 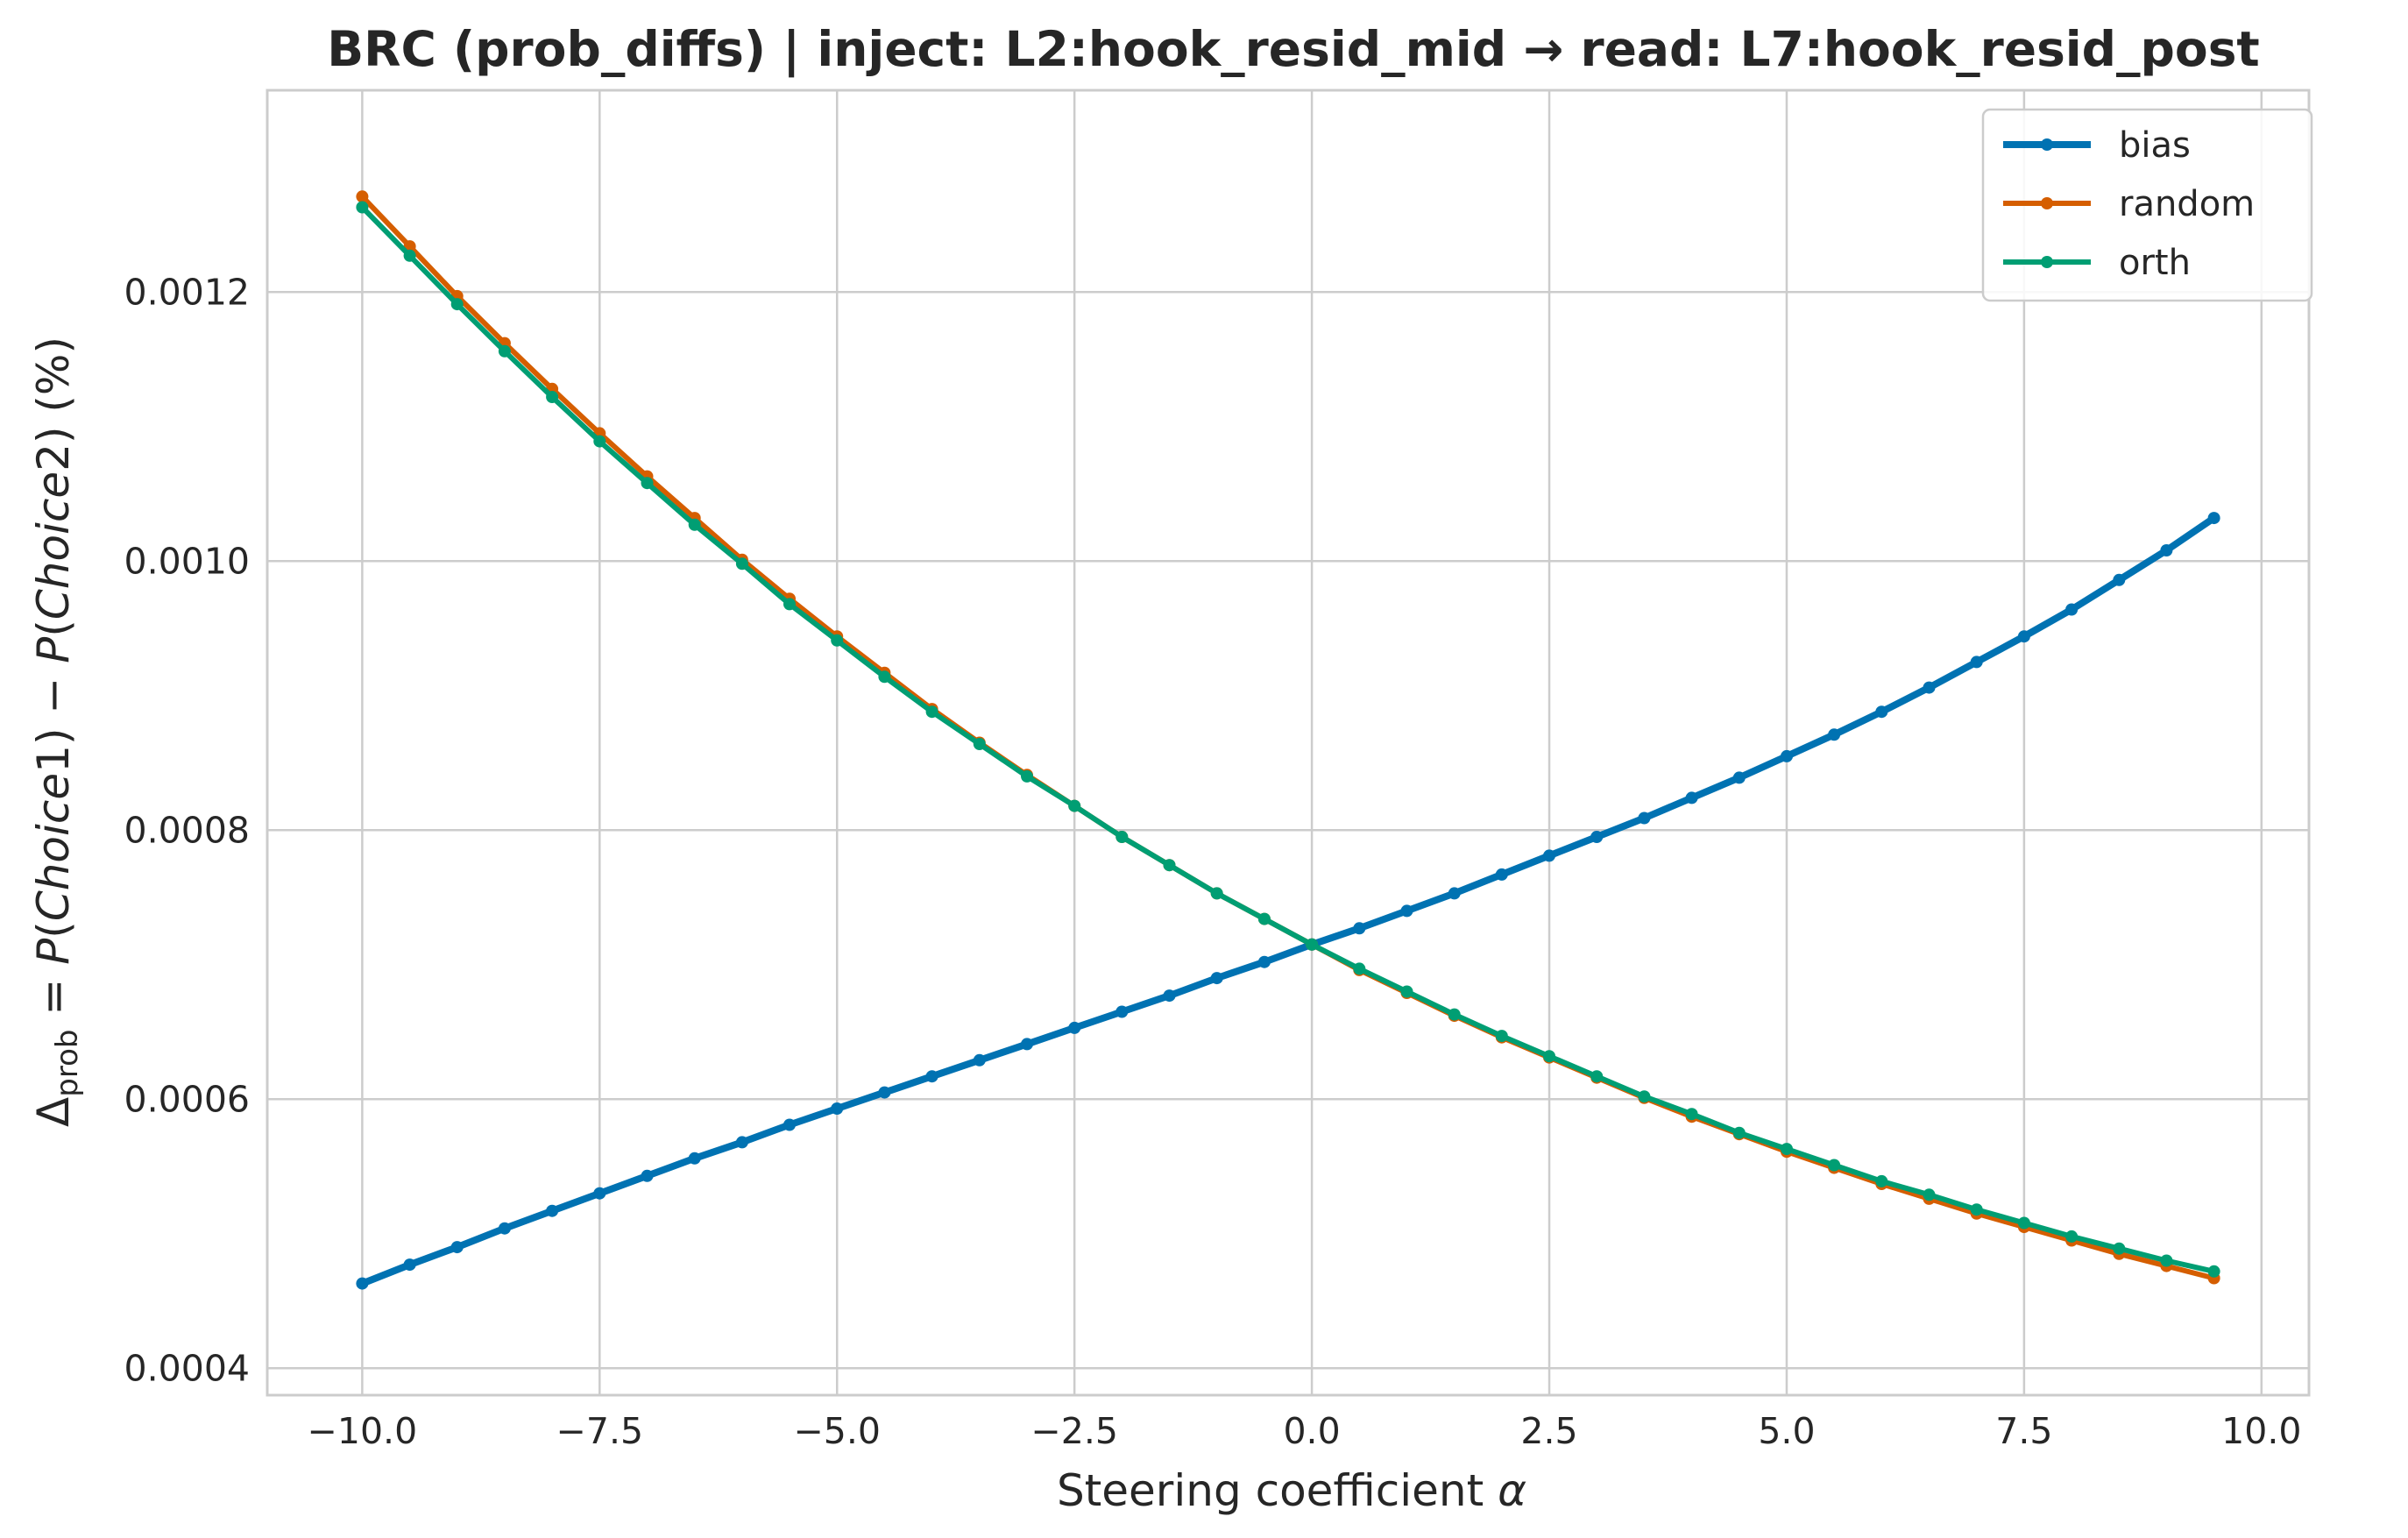 What do you see at coordinates (1277, 1490) in the screenshot?
I see `x-axis-label-text: Steering coefficient` at bounding box center [1277, 1490].